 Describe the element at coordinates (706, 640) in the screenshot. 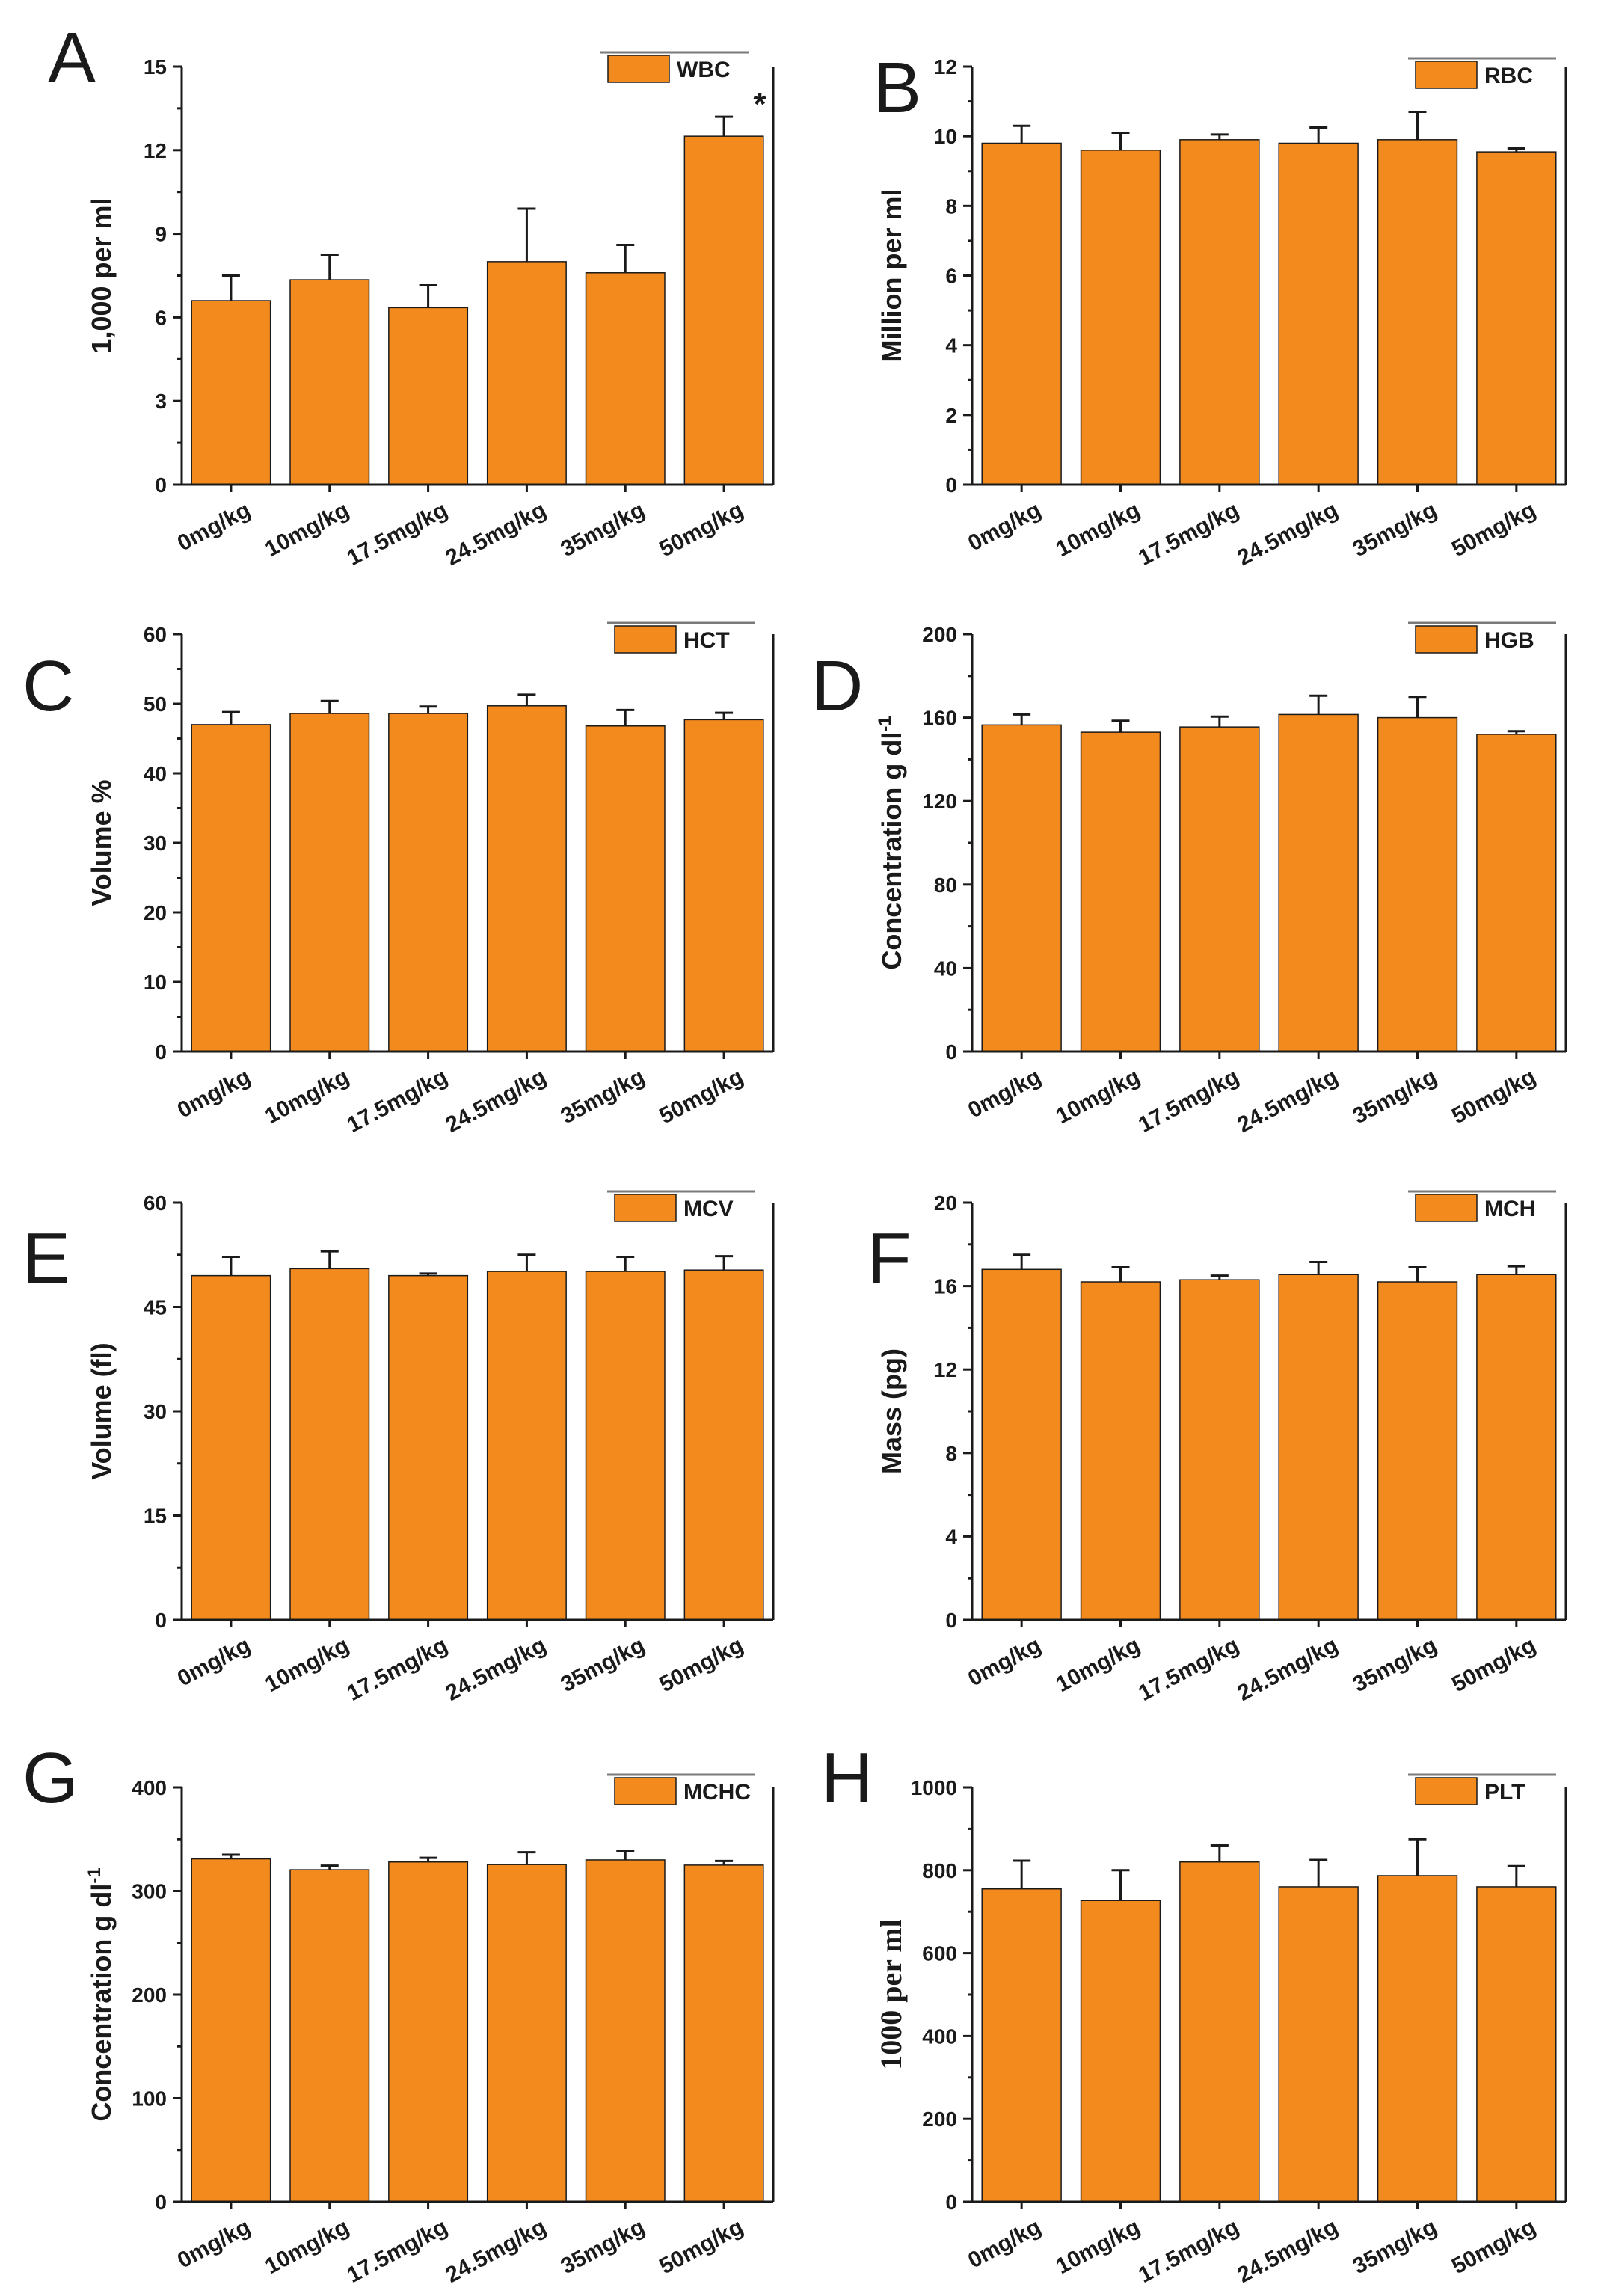

I see `legend-label: HCT` at that location.